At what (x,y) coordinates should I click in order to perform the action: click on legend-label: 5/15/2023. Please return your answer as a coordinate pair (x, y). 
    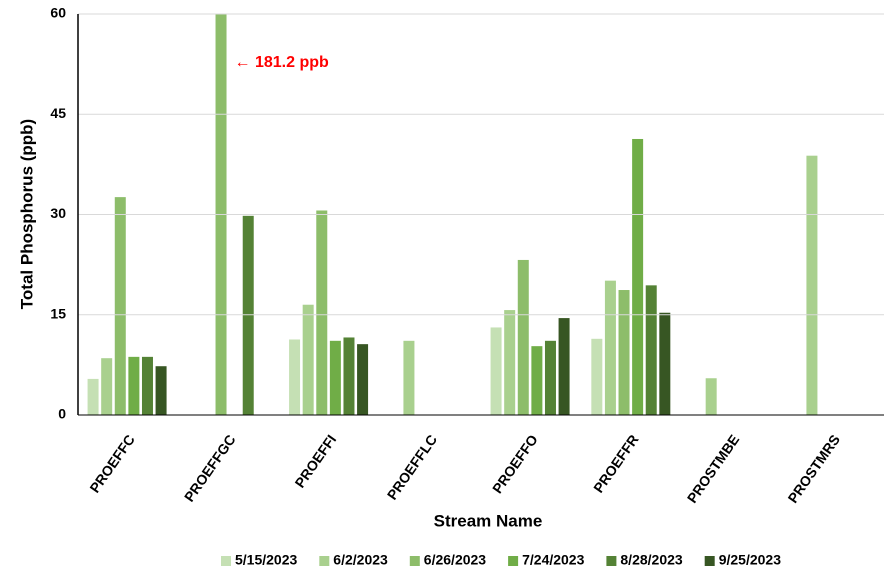
    Looking at the image, I should click on (266, 560).